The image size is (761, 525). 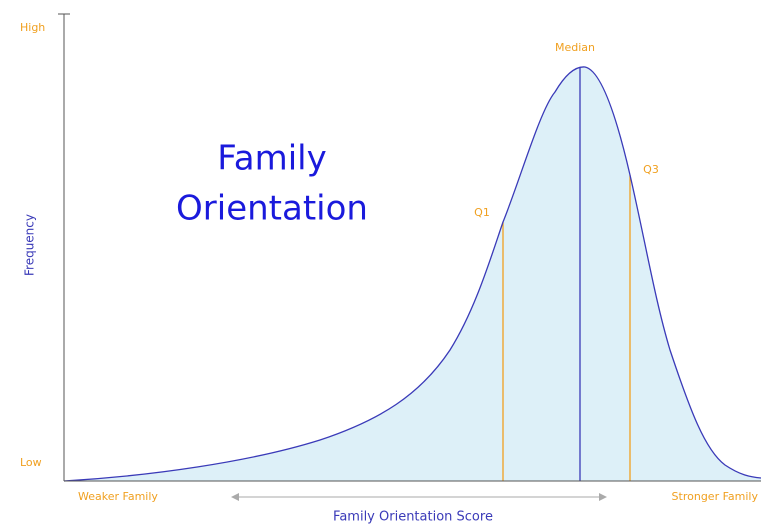 What do you see at coordinates (715, 496) in the screenshot?
I see `x-right-label: Stronger Family` at bounding box center [715, 496].